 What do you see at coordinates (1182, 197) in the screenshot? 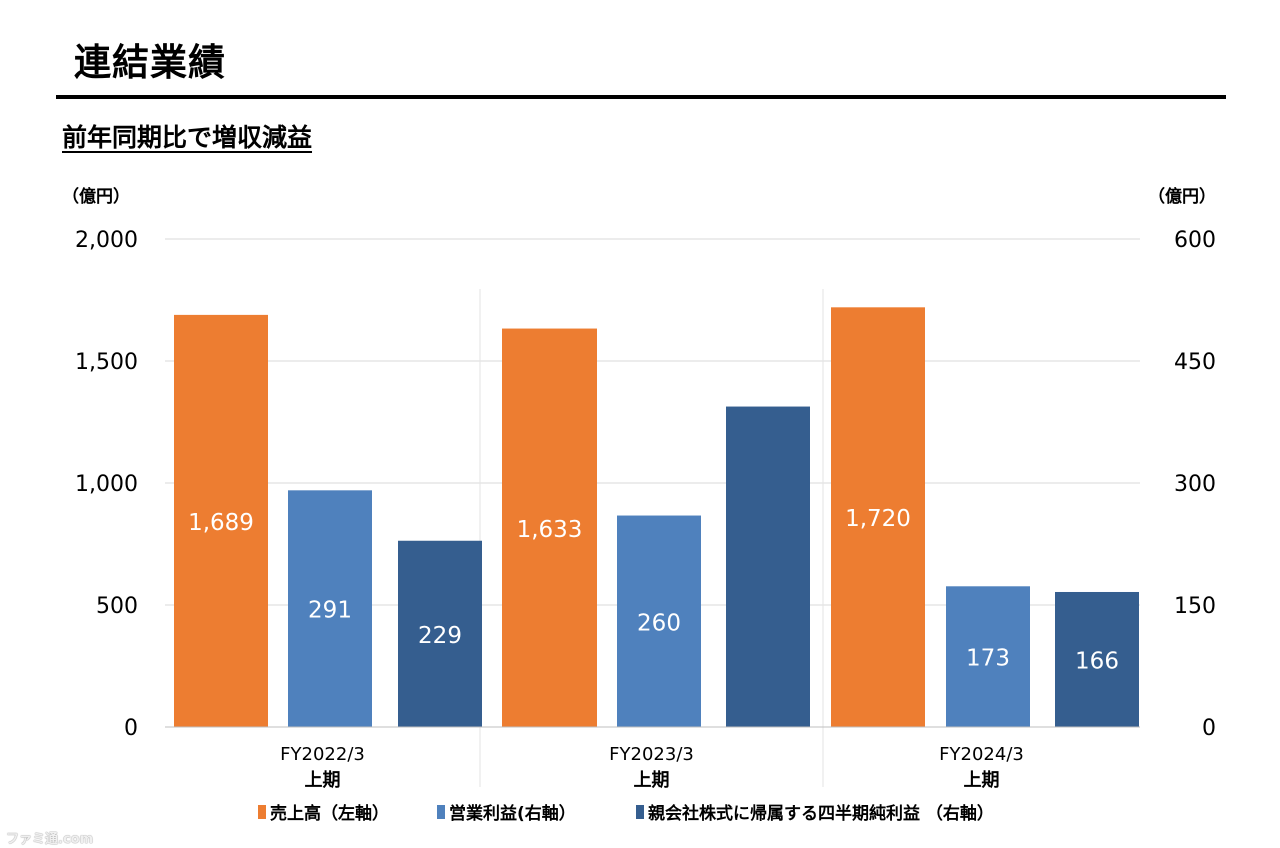
I see `right-axis-unit: （億円）` at bounding box center [1182, 197].